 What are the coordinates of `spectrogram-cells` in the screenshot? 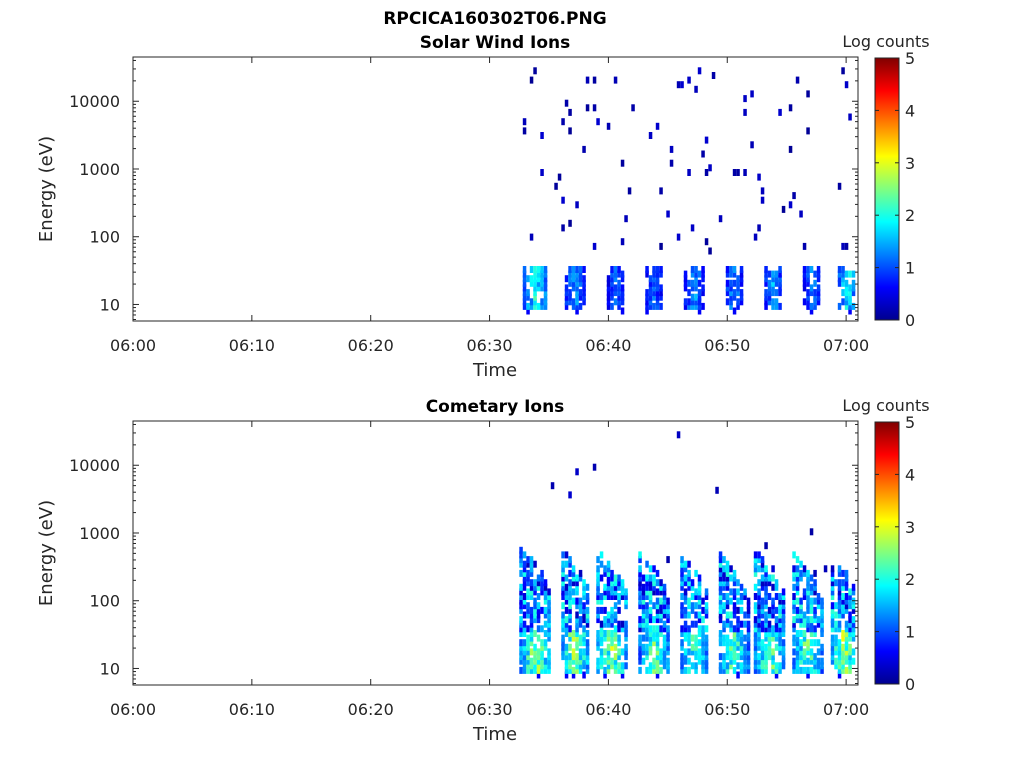 It's located at (687, 555).